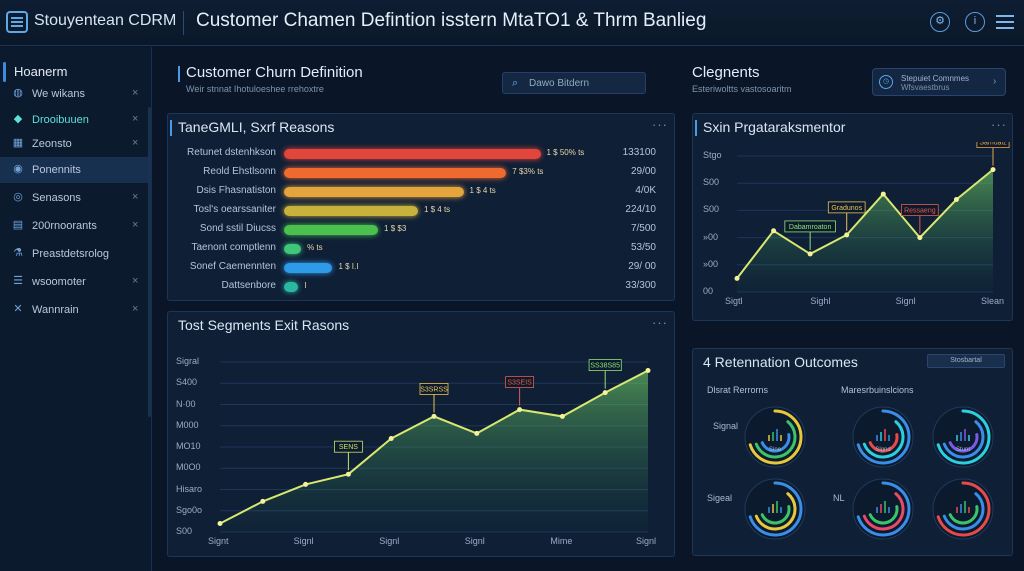  Describe the element at coordinates (482, 190) in the screenshot. I see `reason-bar-tag: 1 $ 4 ts` at that location.